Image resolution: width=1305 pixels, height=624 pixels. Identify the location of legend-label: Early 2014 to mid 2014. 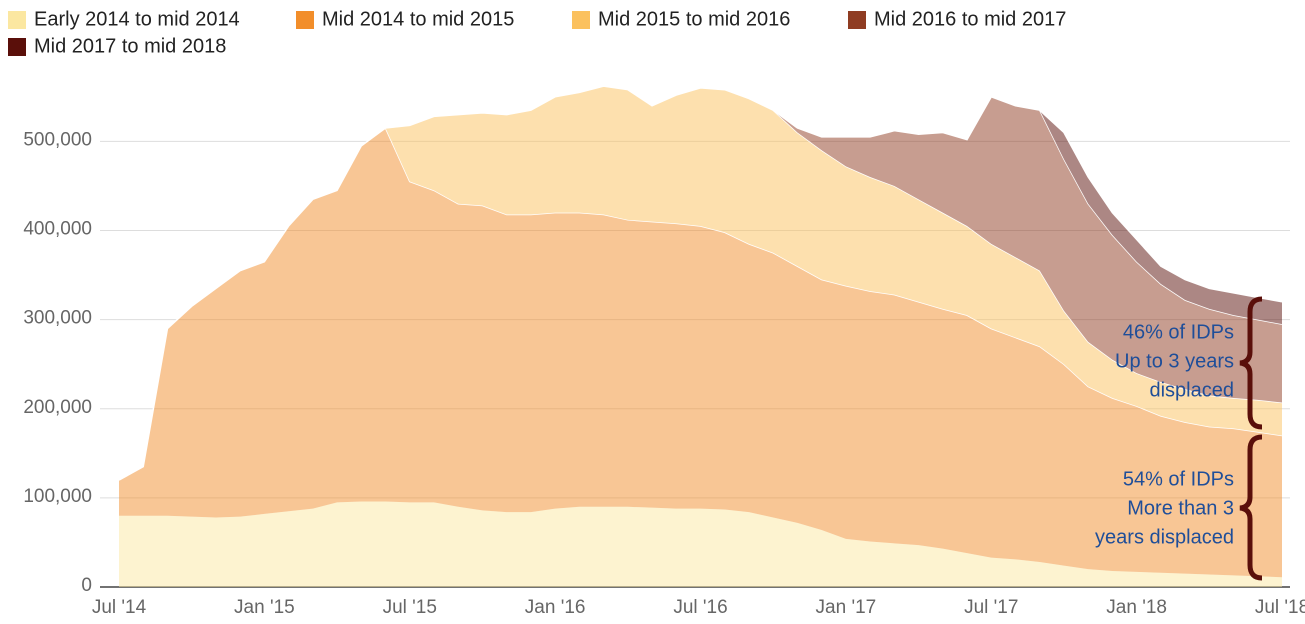
(137, 19).